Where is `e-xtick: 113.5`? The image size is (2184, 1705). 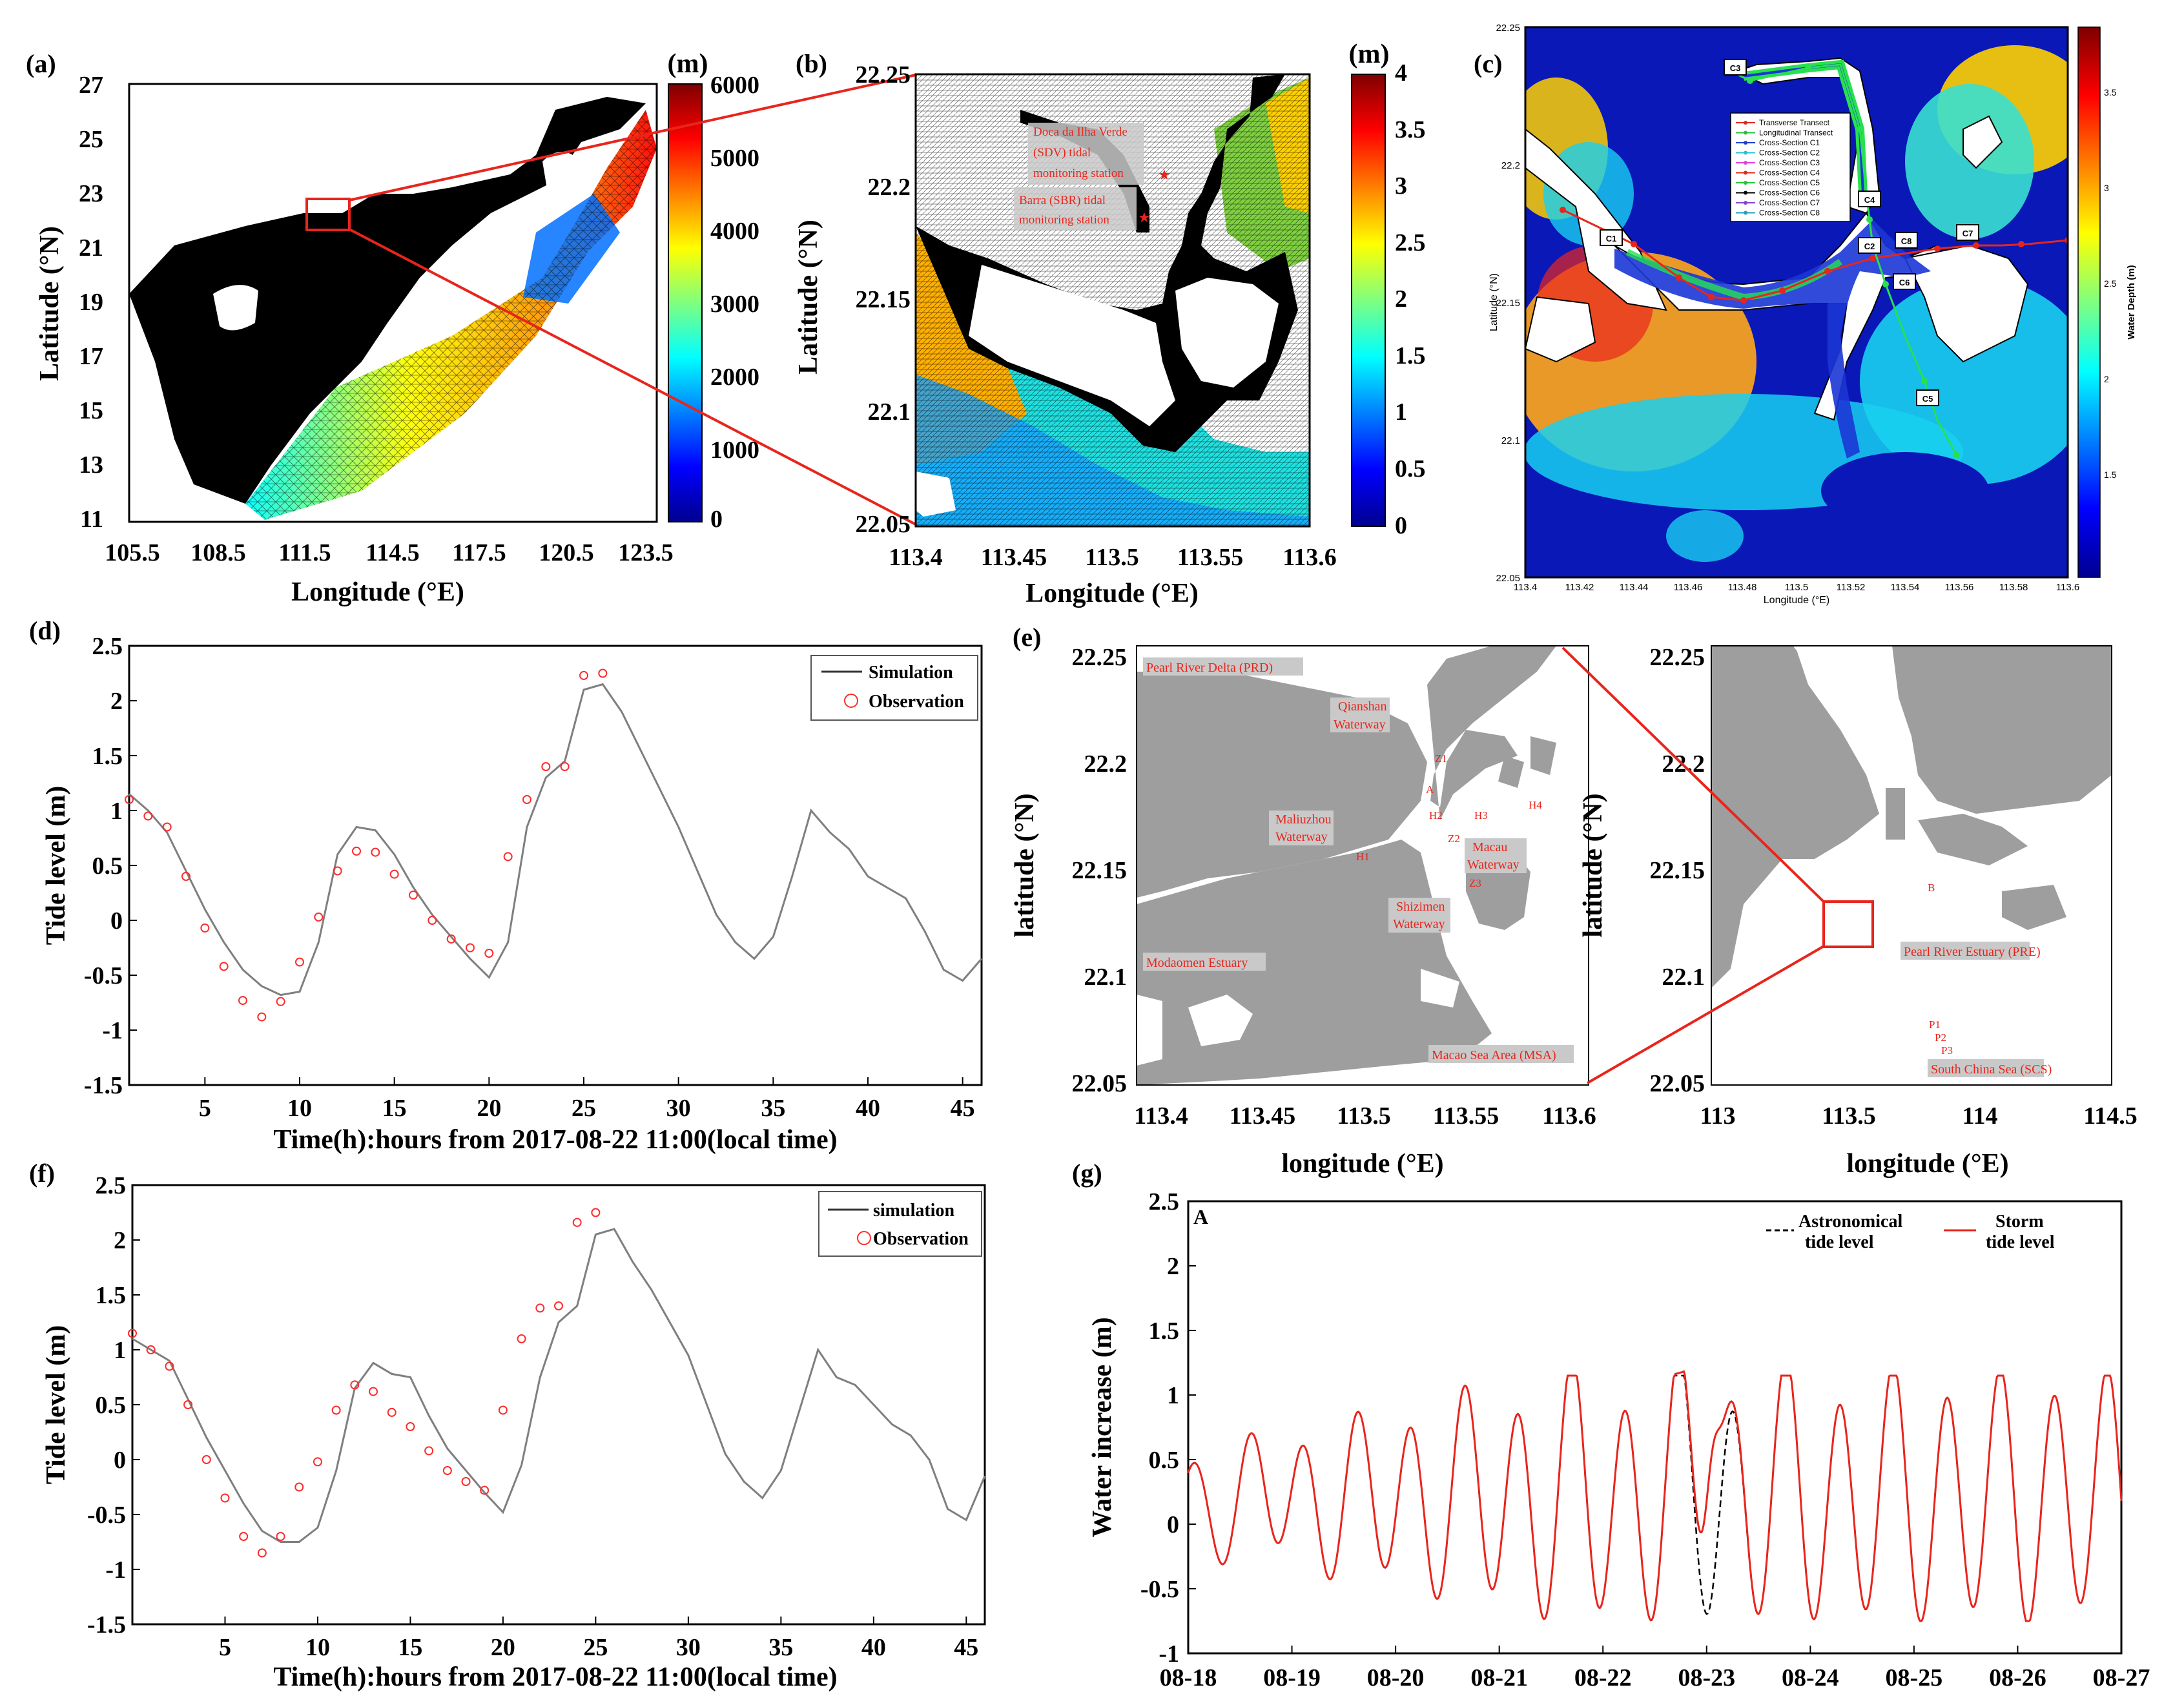 e-xtick: 113.5 is located at coordinates (1363, 1116).